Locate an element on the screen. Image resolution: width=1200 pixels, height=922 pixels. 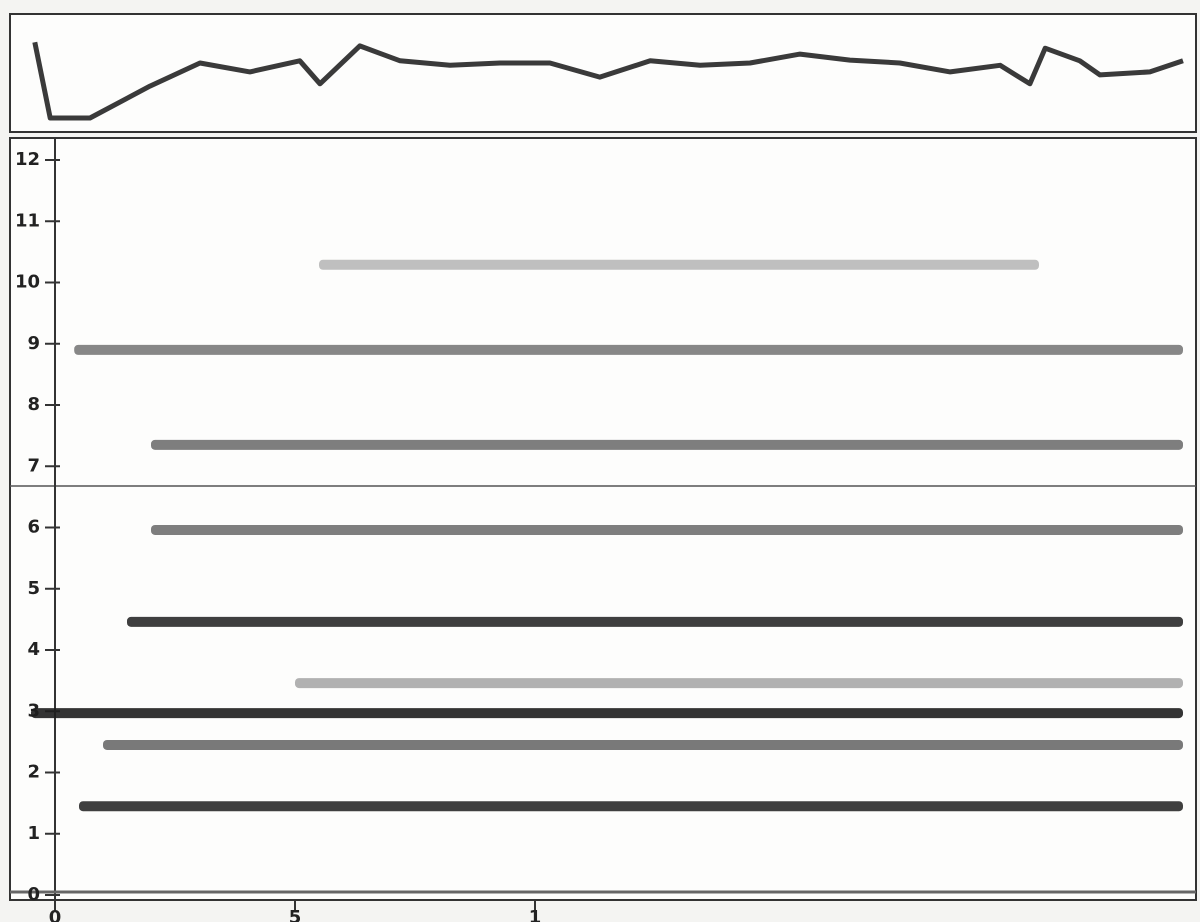
y-tick-label: 6 is located at coordinates (33, 527).